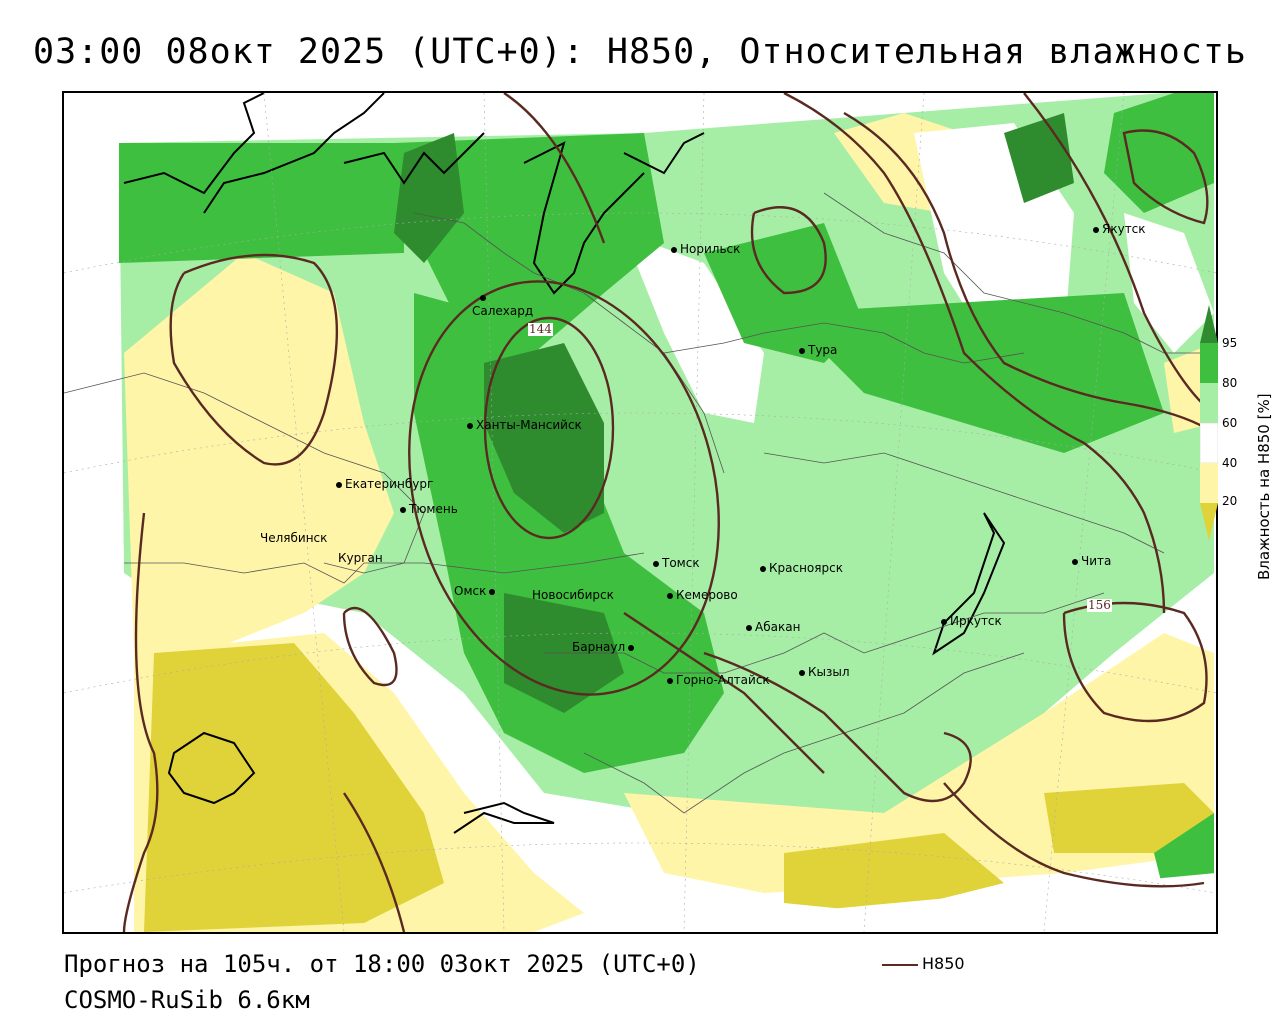 The width and height of the screenshot is (1280, 1024). Describe the element at coordinates (971, 621) in the screenshot. I see `city-marker: Иркутск` at that location.